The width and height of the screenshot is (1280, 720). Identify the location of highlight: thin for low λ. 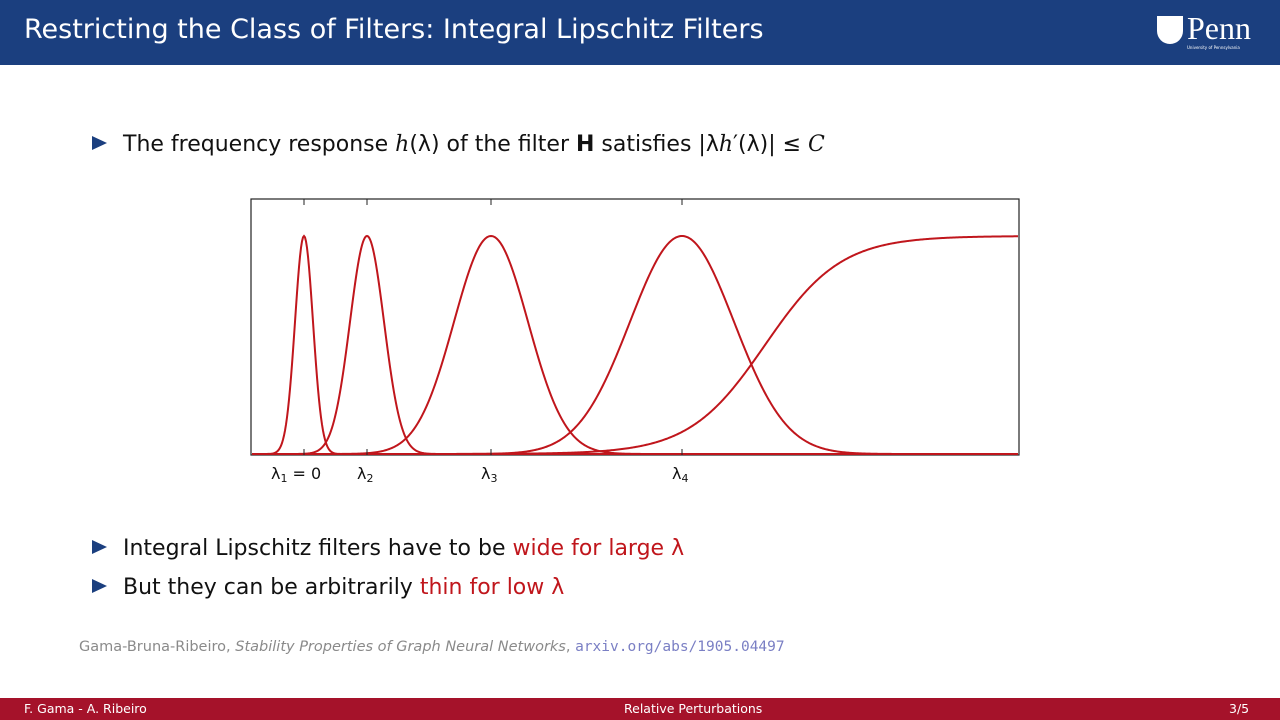
(492, 587).